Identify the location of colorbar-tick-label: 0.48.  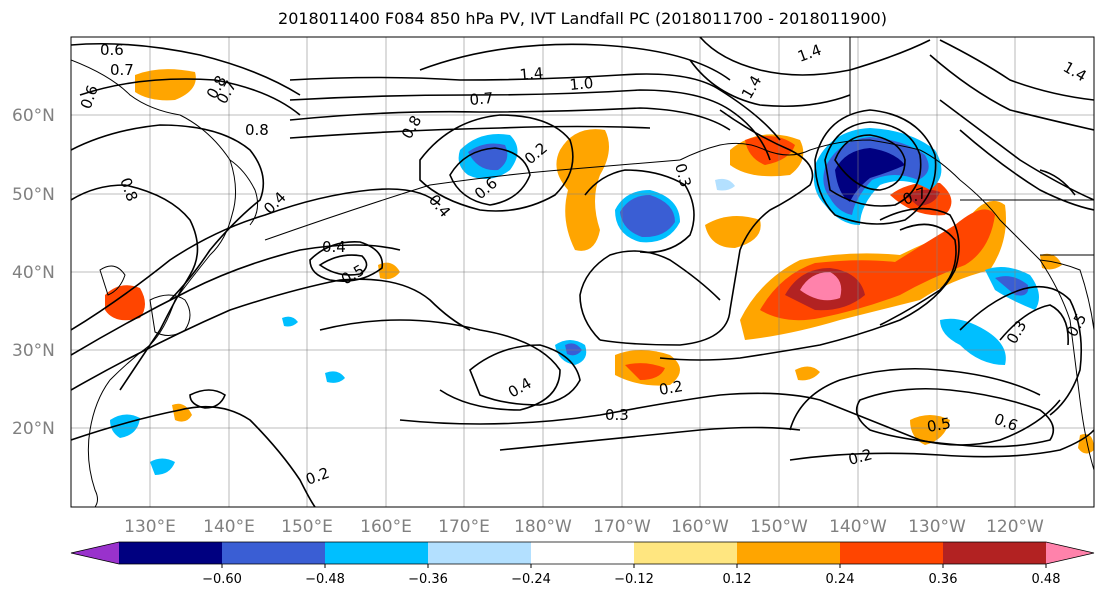
(1046, 579).